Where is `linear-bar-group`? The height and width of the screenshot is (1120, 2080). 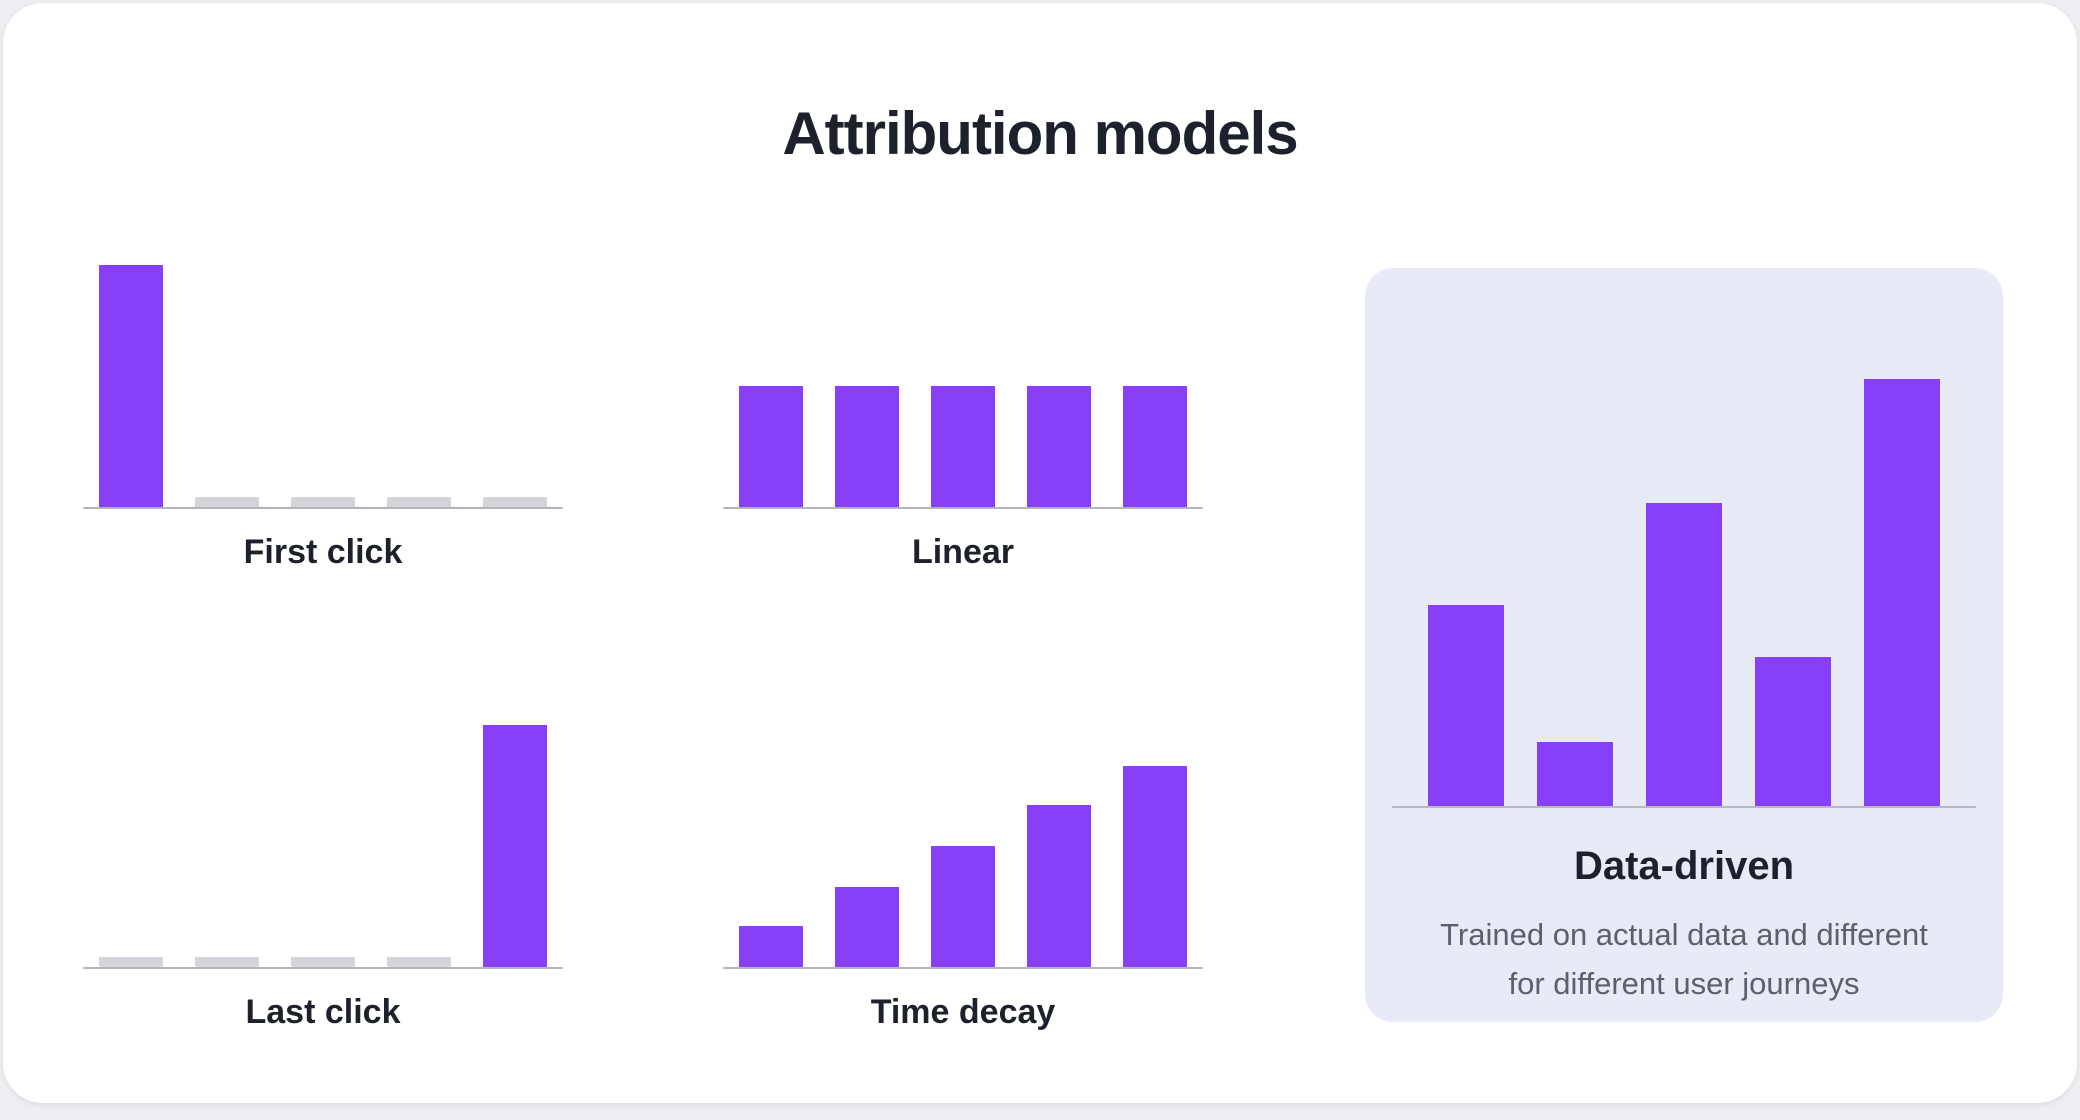
linear-bar-group is located at coordinates (963, 386).